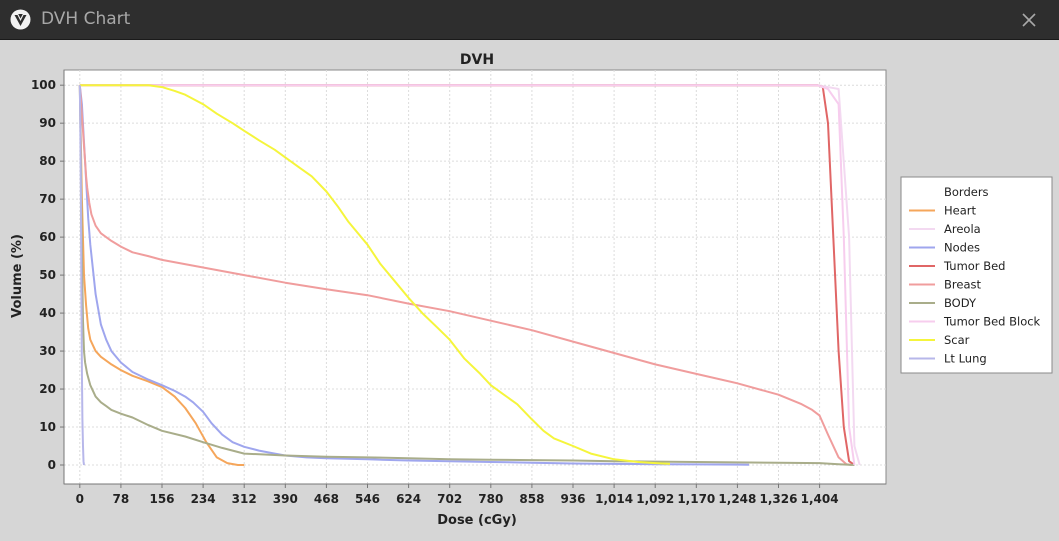  What do you see at coordinates (962, 229) in the screenshot?
I see `legend-label-areola: Areola` at bounding box center [962, 229].